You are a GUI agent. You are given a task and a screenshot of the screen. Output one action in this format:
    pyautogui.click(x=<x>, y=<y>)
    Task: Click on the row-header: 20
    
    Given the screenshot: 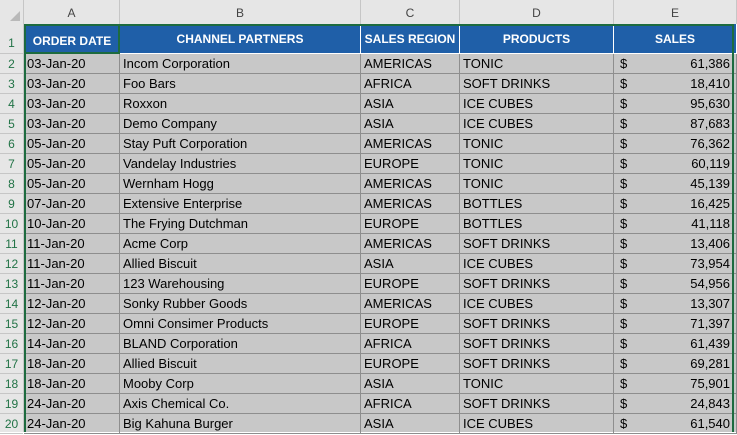 What is the action you would take?
    pyautogui.click(x=11, y=424)
    